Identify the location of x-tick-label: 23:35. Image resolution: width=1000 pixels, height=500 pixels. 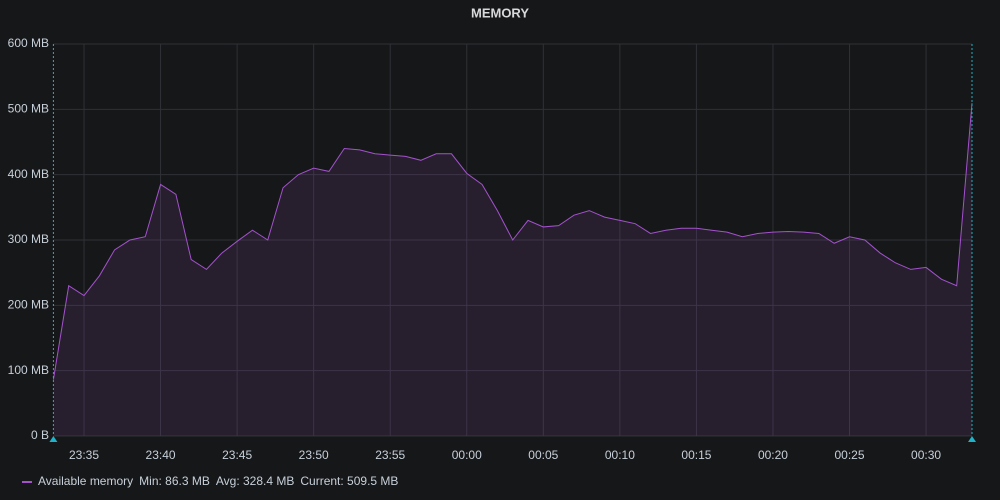
(84, 455).